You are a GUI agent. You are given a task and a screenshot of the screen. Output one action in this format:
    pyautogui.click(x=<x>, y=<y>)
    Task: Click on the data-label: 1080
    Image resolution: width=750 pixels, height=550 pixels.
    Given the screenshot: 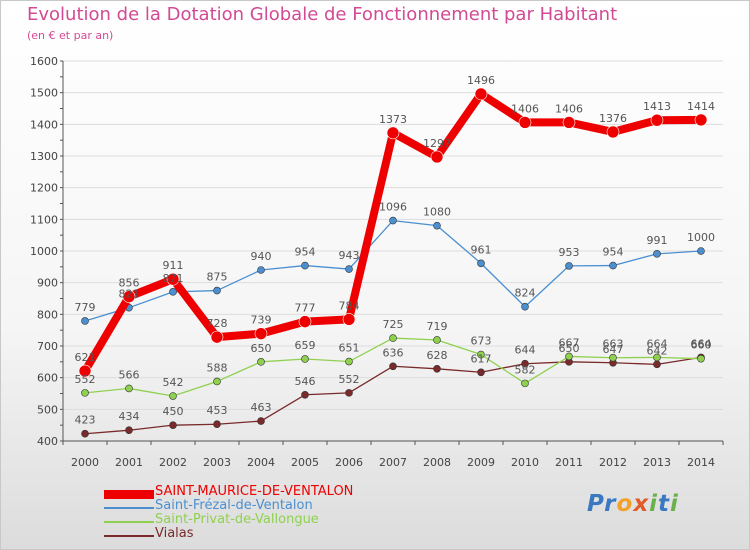 What is the action you would take?
    pyautogui.click(x=437, y=212)
    